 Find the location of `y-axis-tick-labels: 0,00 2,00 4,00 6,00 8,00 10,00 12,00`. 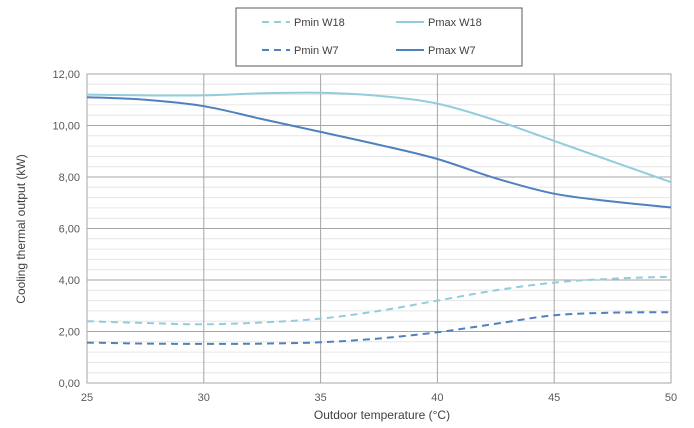

y-axis-tick-labels: 0,00 2,00 4,00 6,00 8,00 10,00 12,00 is located at coordinates (66, 229).